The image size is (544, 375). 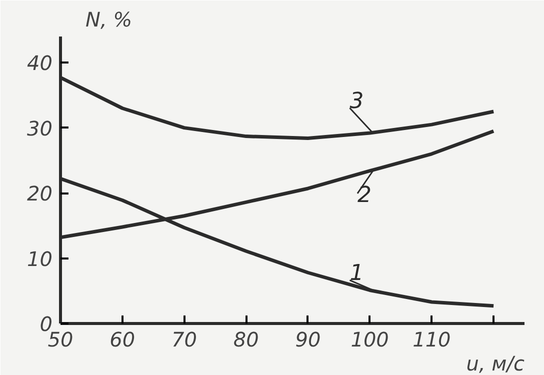 What do you see at coordinates (184, 340) in the screenshot?
I see `x-tick-label: 70` at bounding box center [184, 340].